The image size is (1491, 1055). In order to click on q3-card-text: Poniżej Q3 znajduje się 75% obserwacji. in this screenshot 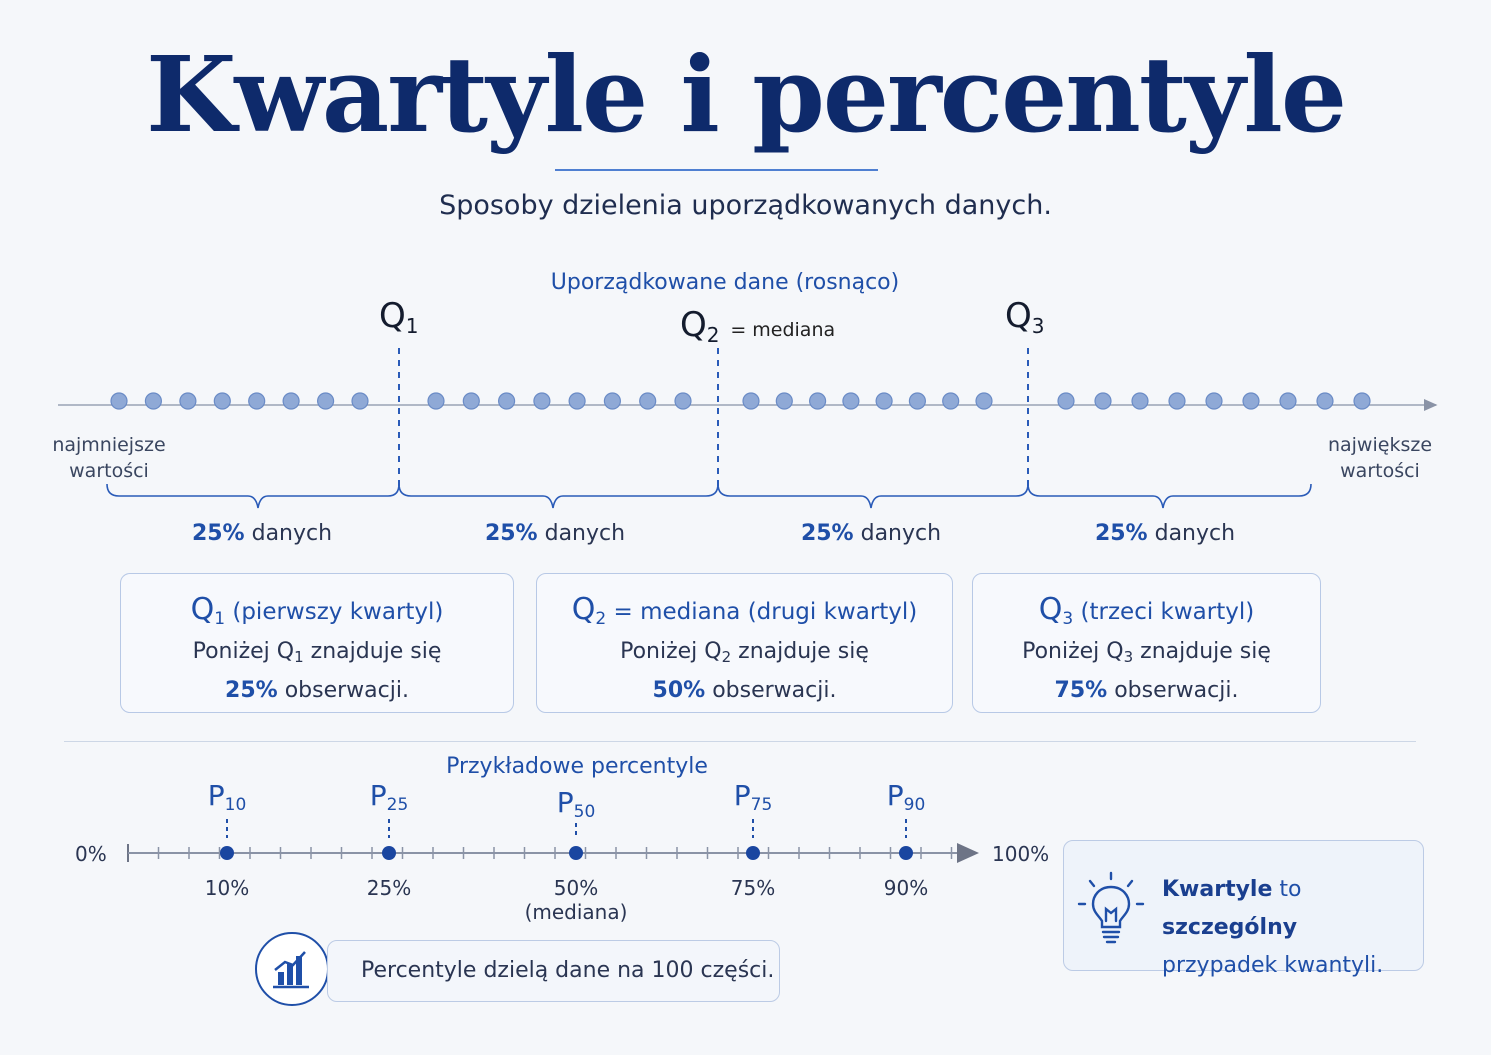, I will do `click(1146, 671)`.